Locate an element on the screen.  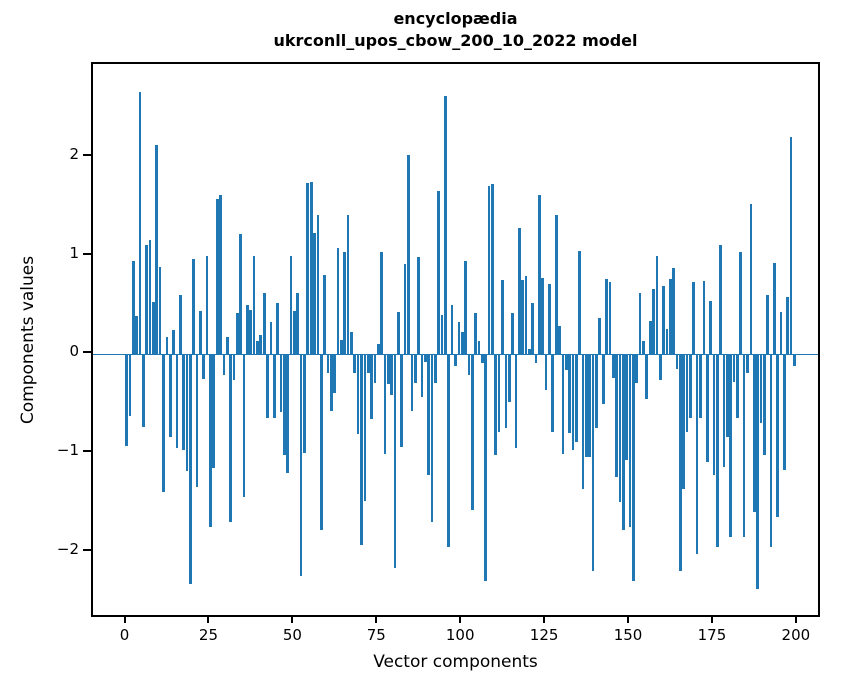
x-axis-label: Vector components is located at coordinates (455, 662).